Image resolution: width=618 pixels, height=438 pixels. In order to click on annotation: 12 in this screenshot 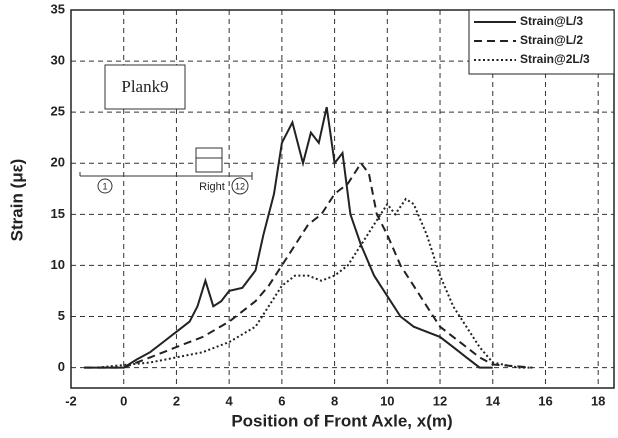, I will do `click(240, 186)`.